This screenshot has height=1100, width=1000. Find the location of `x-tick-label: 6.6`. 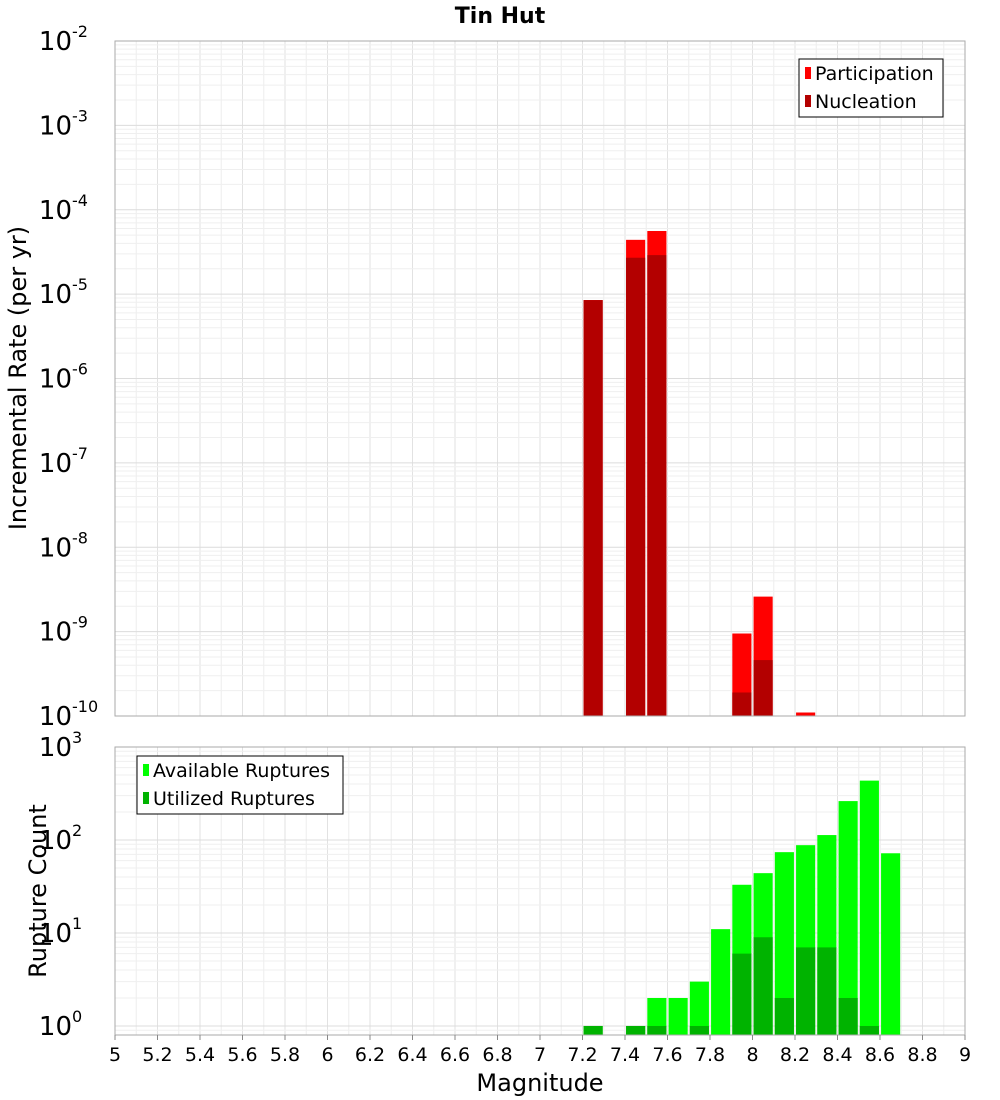

x-tick-label: 6.6 is located at coordinates (455, 1055).